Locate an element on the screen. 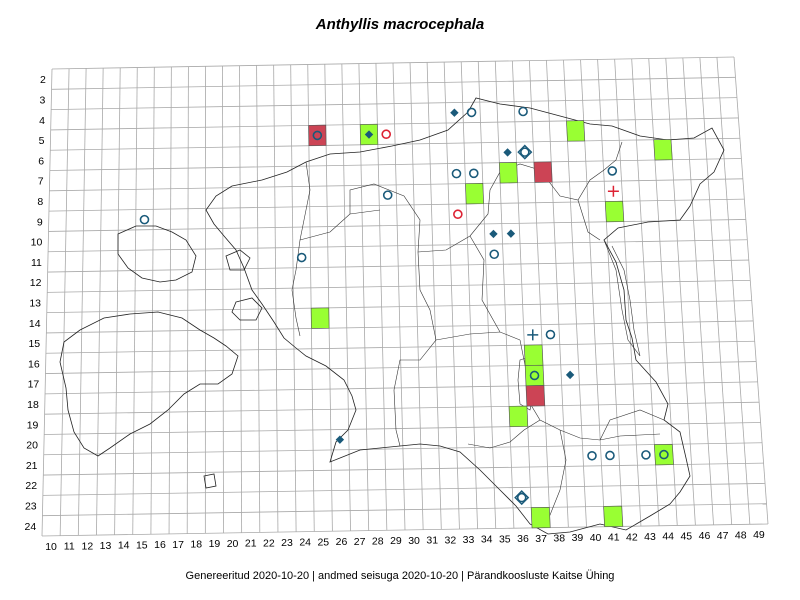 Image resolution: width=800 pixels, height=600 pixels. x-tick-label: 42 is located at coordinates (632, 537).